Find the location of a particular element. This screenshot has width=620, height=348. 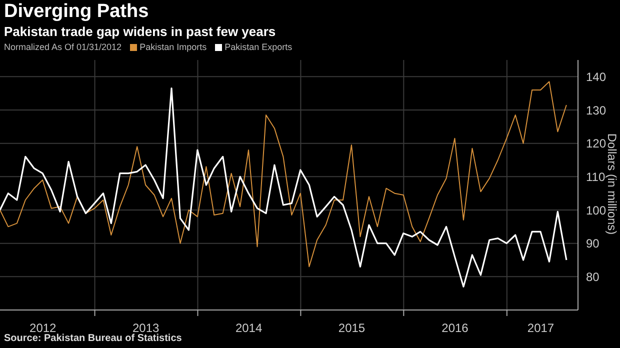

chart-subtitle: Pakistan trade gap widens in past few years is located at coordinates (140, 31).